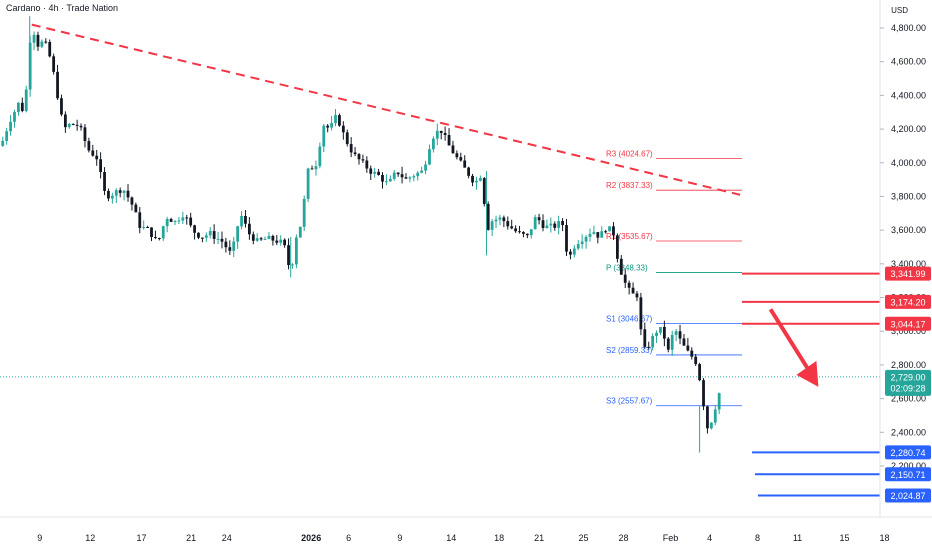 Image resolution: width=932 pixels, height=550 pixels. What do you see at coordinates (885, 538) in the screenshot?
I see `x-tick-label: 18` at bounding box center [885, 538].